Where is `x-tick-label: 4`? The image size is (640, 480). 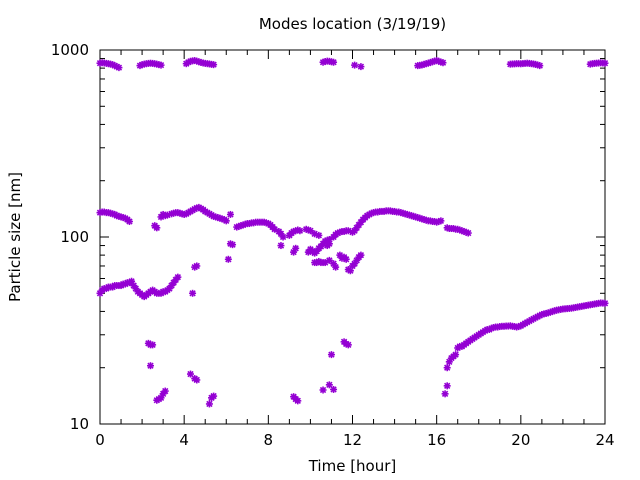 x-tick-label: 4 is located at coordinates (184, 440).